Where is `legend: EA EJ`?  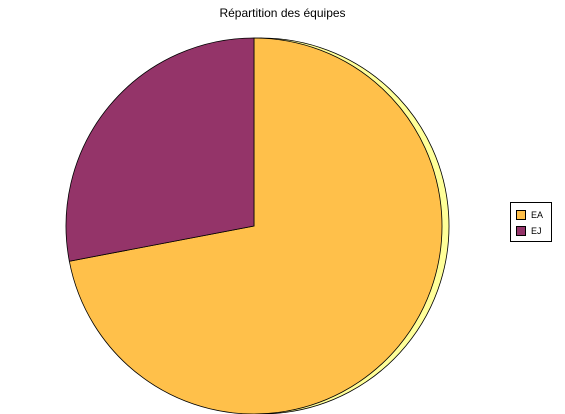
legend: EA EJ is located at coordinates (531, 222).